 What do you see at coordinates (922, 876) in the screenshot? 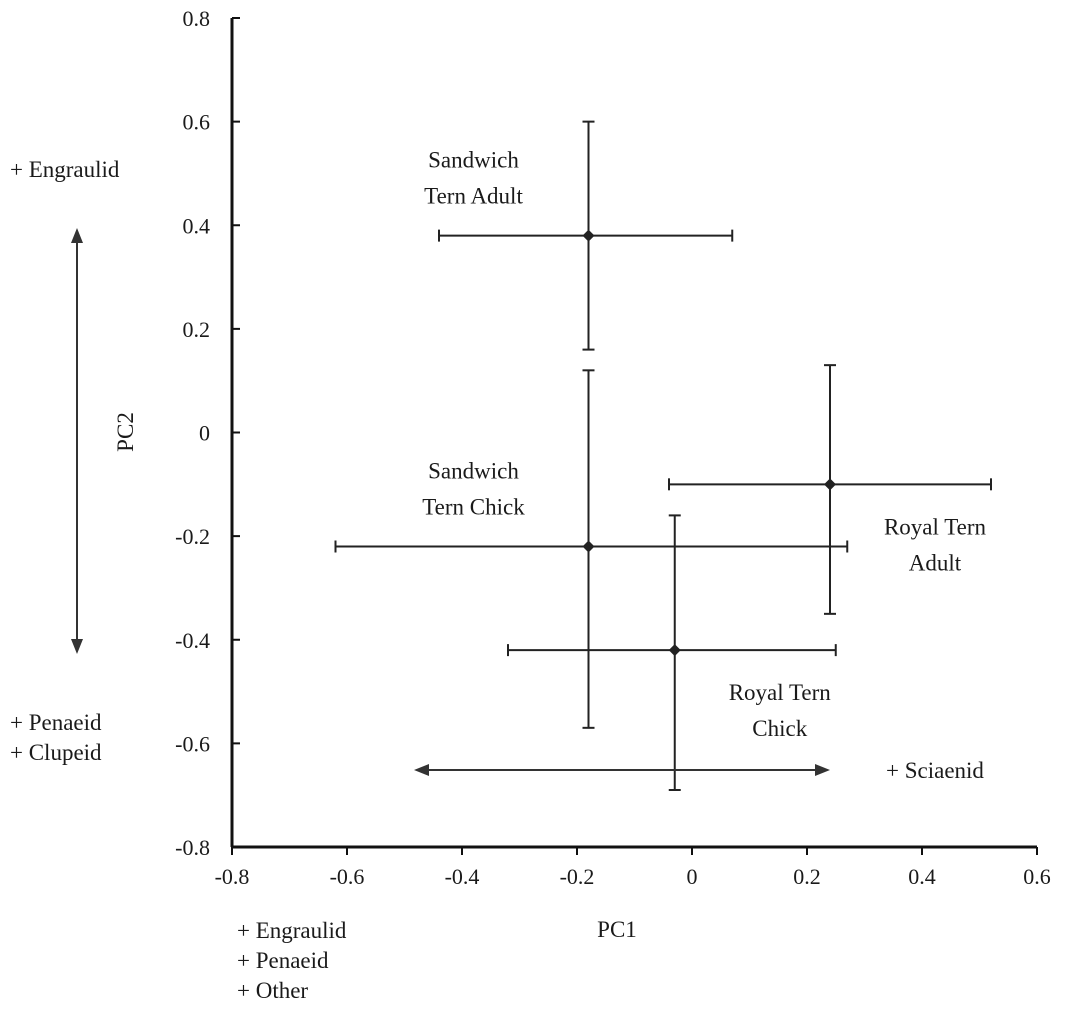
I see `x-tick-label: 0.4` at bounding box center [922, 876].